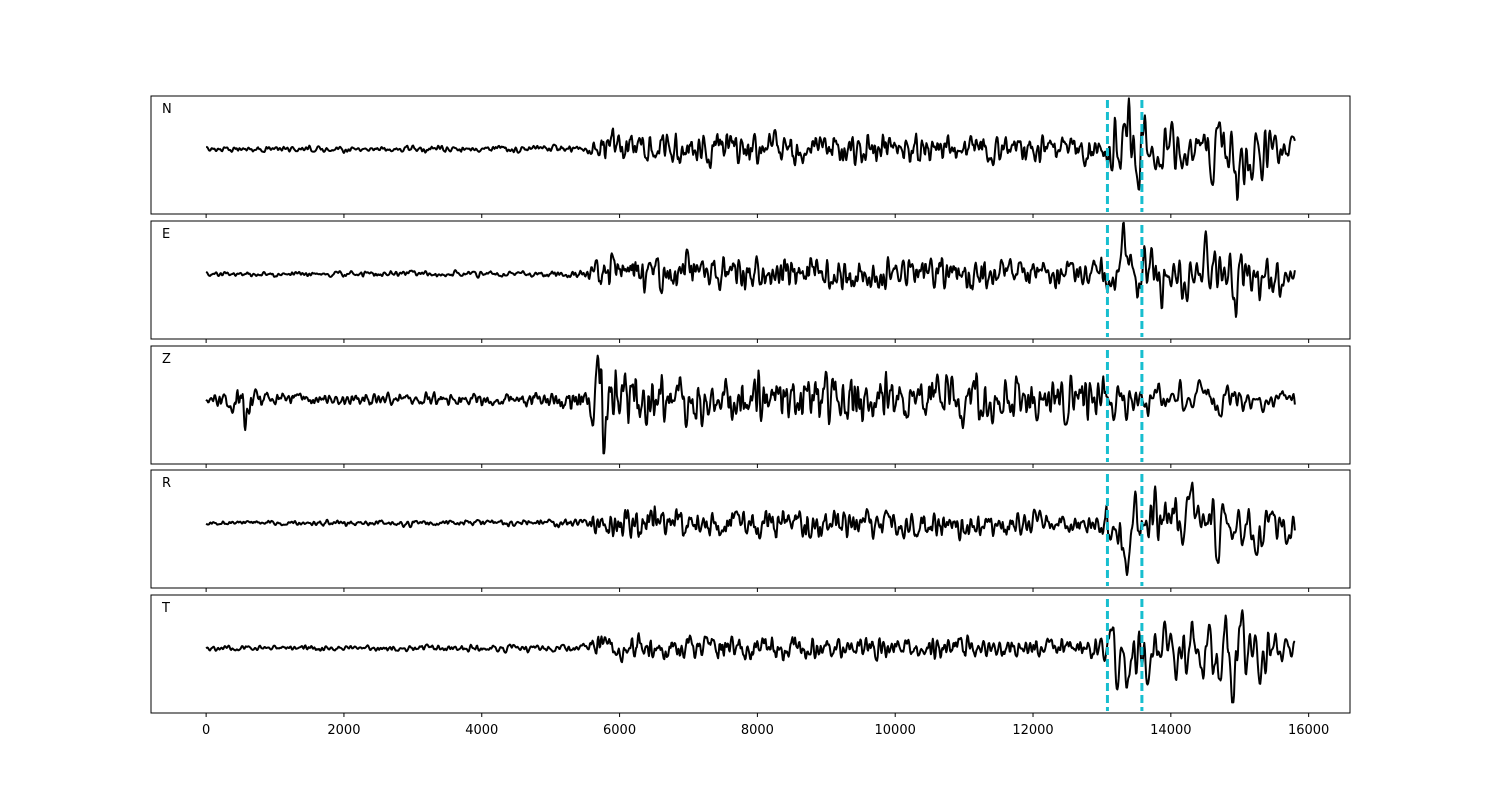 This screenshot has height=800, width=1500. What do you see at coordinates (343, 730) in the screenshot?
I see `x-tick-label: 2000` at bounding box center [343, 730].